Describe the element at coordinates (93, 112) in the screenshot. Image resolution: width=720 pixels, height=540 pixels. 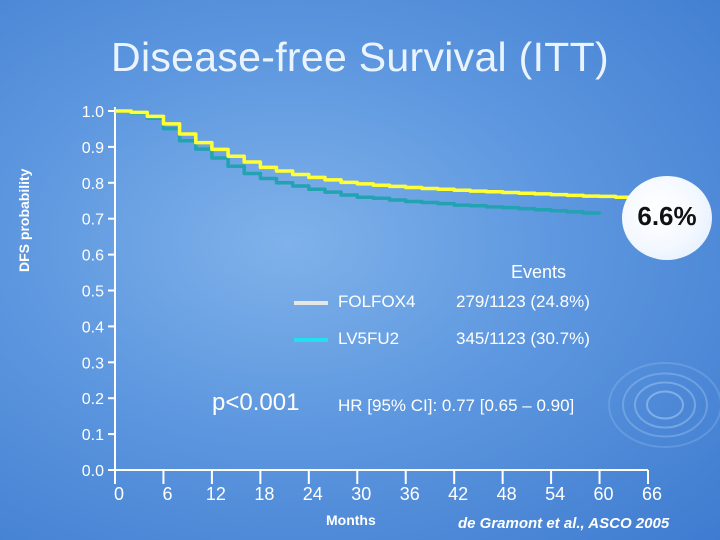
I see `y-tick-label: 1.0` at that location.